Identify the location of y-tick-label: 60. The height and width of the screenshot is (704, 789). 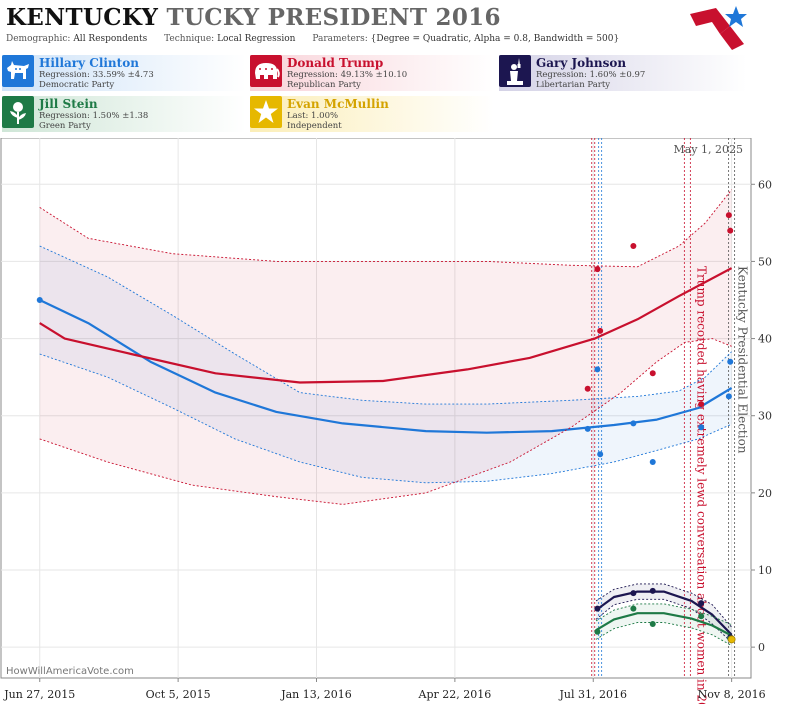
(765, 184).